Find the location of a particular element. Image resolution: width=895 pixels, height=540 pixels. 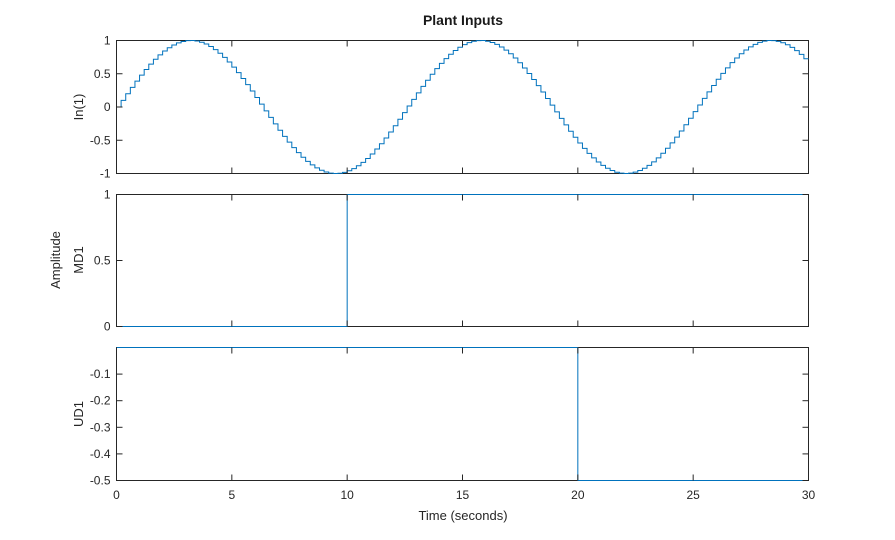

x-tick-label: 25 is located at coordinates (693, 495).